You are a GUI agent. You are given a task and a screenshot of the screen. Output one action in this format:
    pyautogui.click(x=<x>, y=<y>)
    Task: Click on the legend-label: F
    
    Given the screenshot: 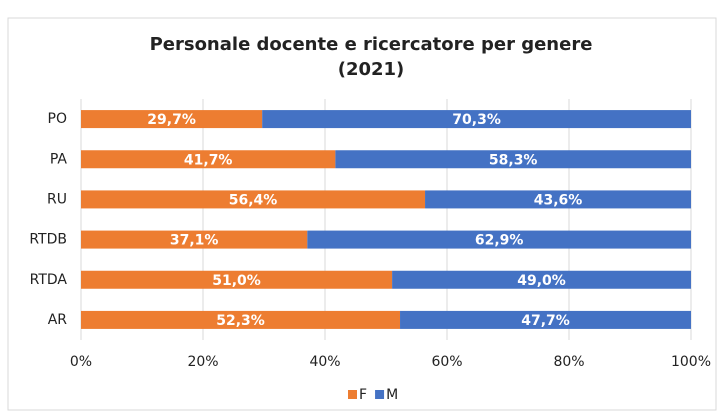 What is the action you would take?
    pyautogui.click(x=363, y=395)
    